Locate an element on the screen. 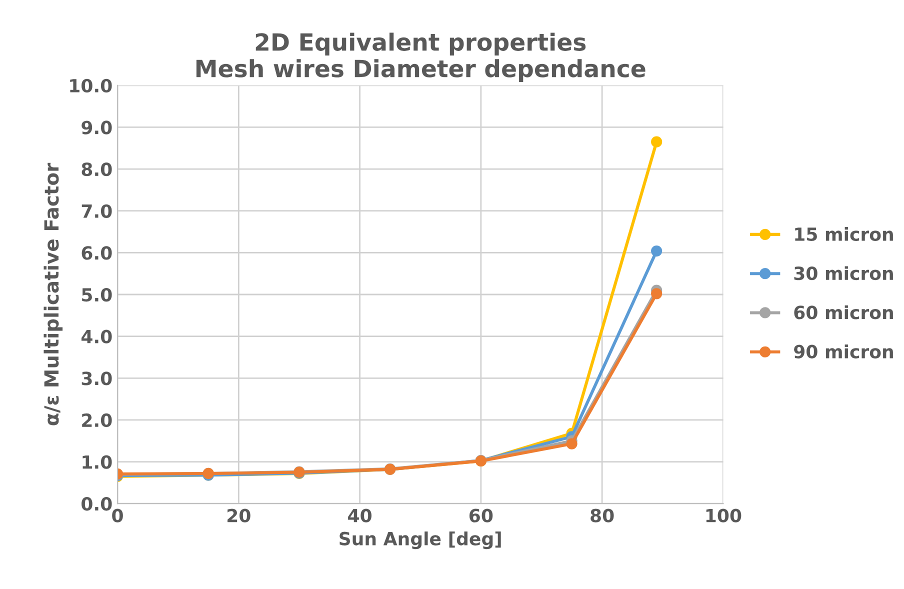  y-tick-label: 4.0 is located at coordinates (96, 337).